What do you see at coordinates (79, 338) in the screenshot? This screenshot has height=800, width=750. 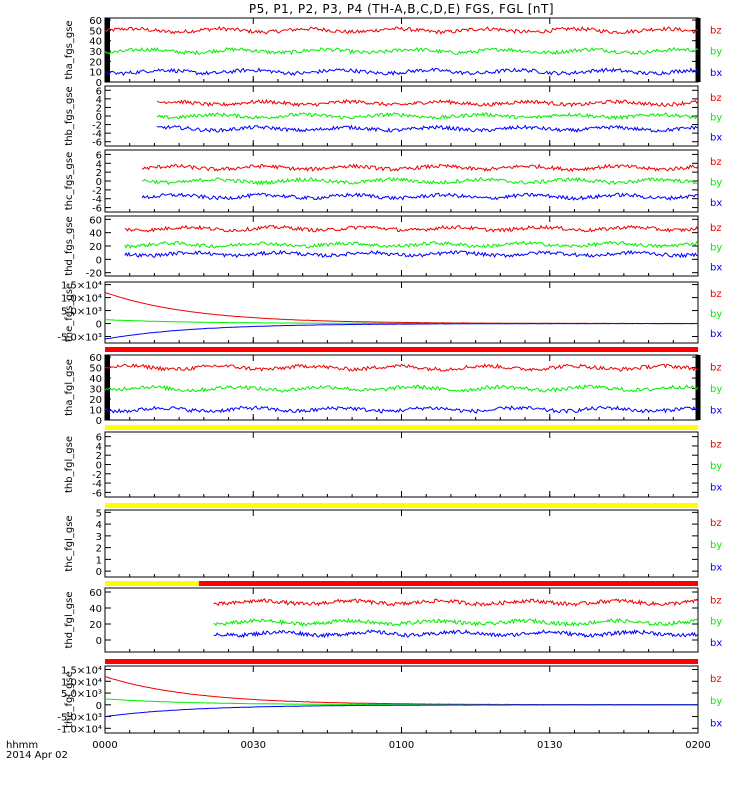 I see `ytick-label: -5.0×10³` at bounding box center [79, 338].